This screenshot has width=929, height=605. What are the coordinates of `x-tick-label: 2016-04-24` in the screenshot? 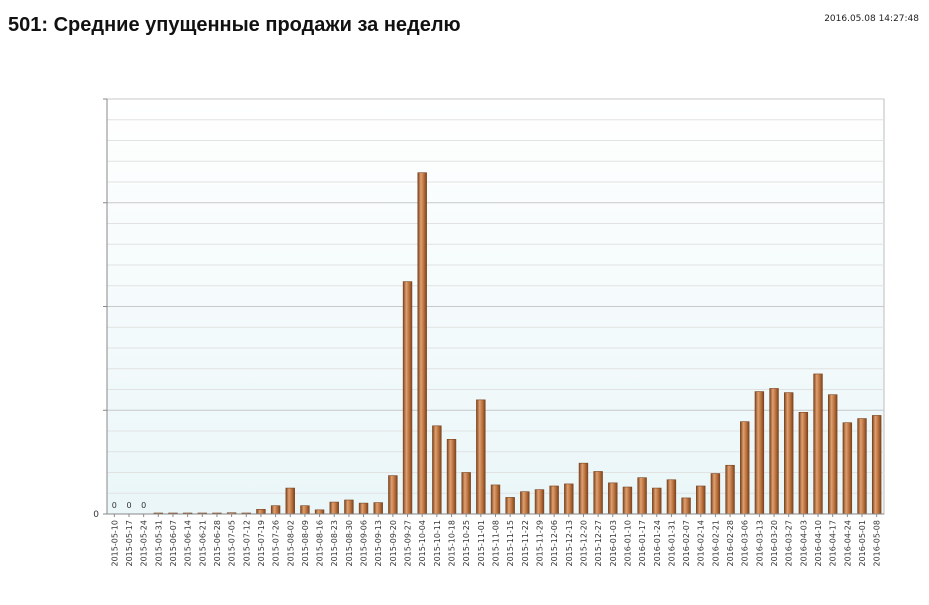 It's located at (847, 543).